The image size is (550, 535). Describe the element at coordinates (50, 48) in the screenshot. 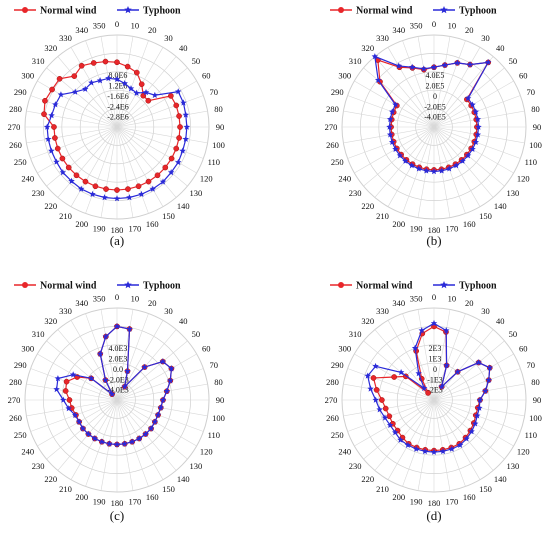

I see `angle-label: 320` at that location.